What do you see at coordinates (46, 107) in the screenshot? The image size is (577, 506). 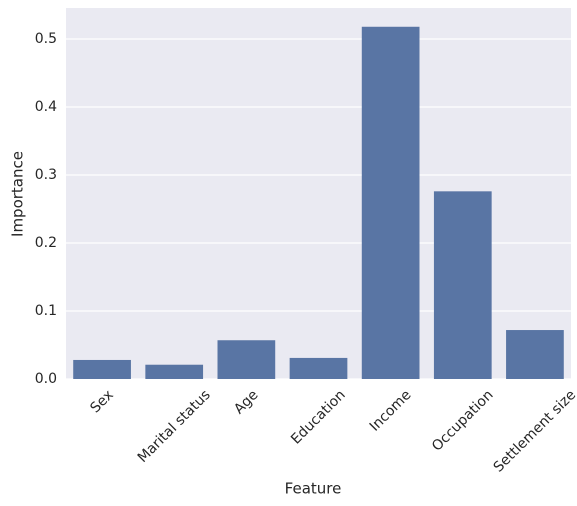 I see `y-tick-label: 0.4` at bounding box center [46, 107].